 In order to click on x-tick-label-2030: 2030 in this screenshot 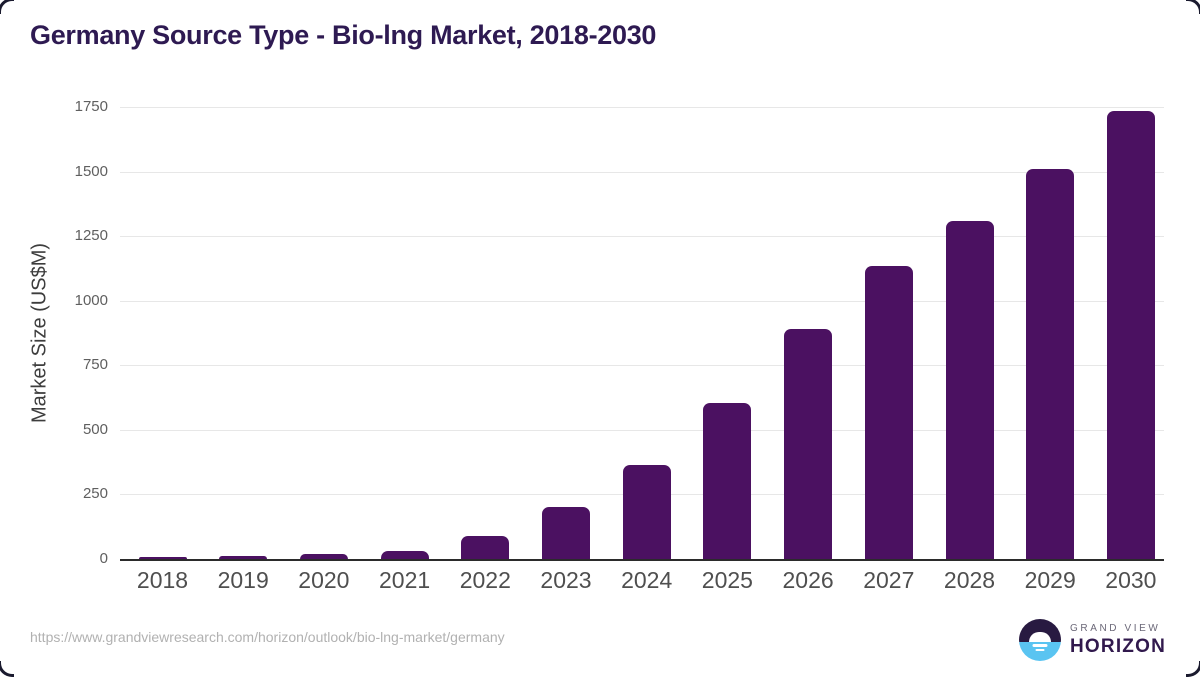, I will do `click(1131, 580)`.